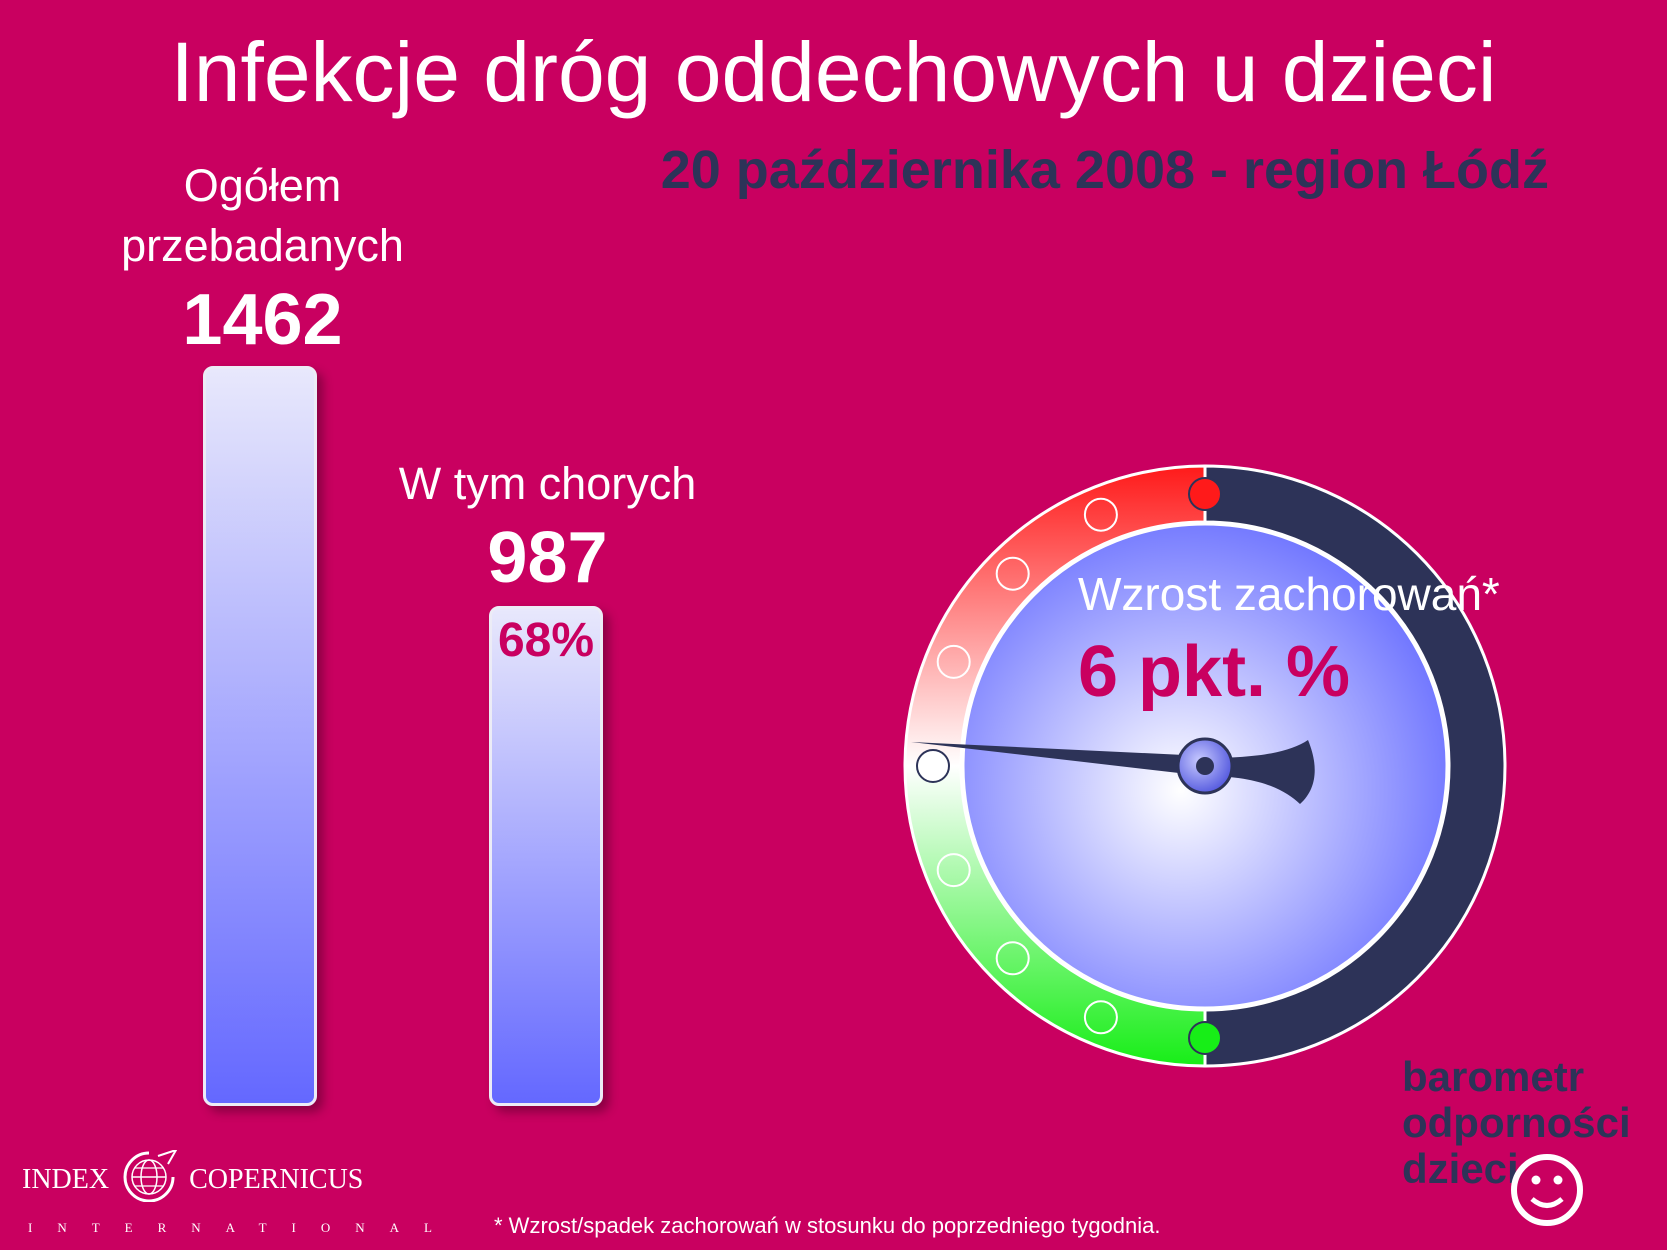 The height and width of the screenshot is (1250, 1667). I want to click on gauge-hub-center, so click(1205, 766).